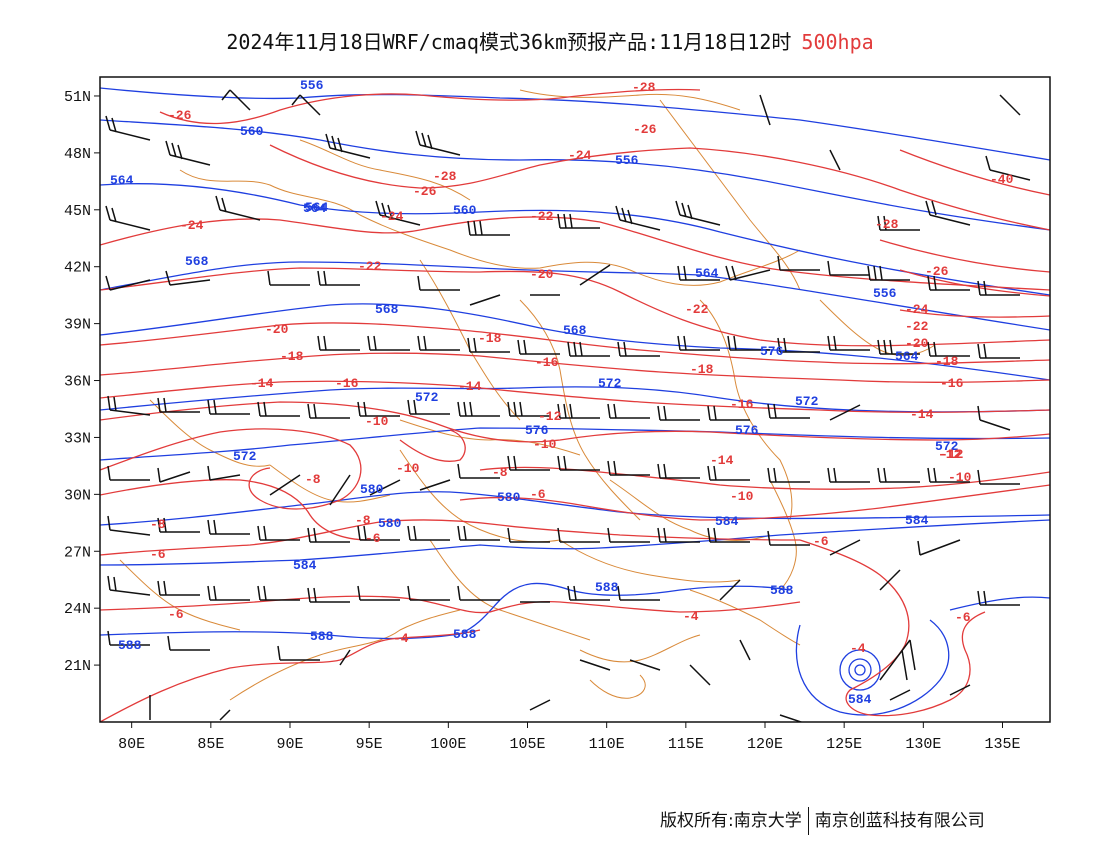  What do you see at coordinates (77, 325) in the screenshot?
I see `lat-tick-label: 39N` at bounding box center [77, 325].